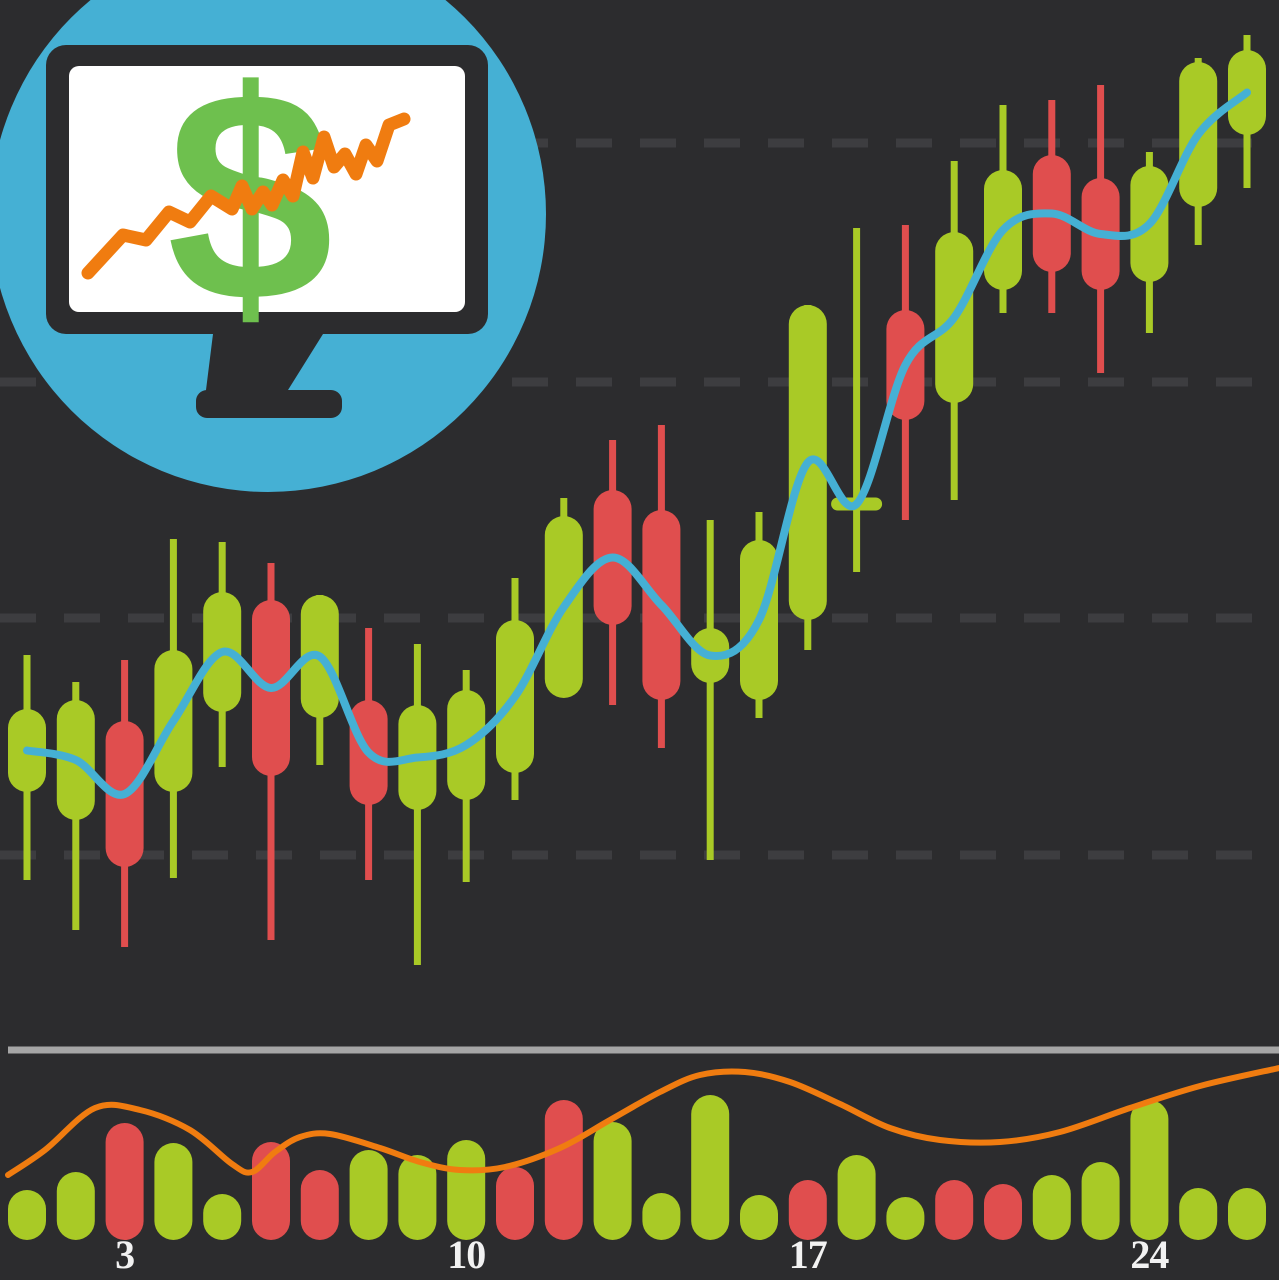 The image size is (1279, 1280). Describe the element at coordinates (642, 1121) in the screenshot. I see `volume-trend-path` at that location.